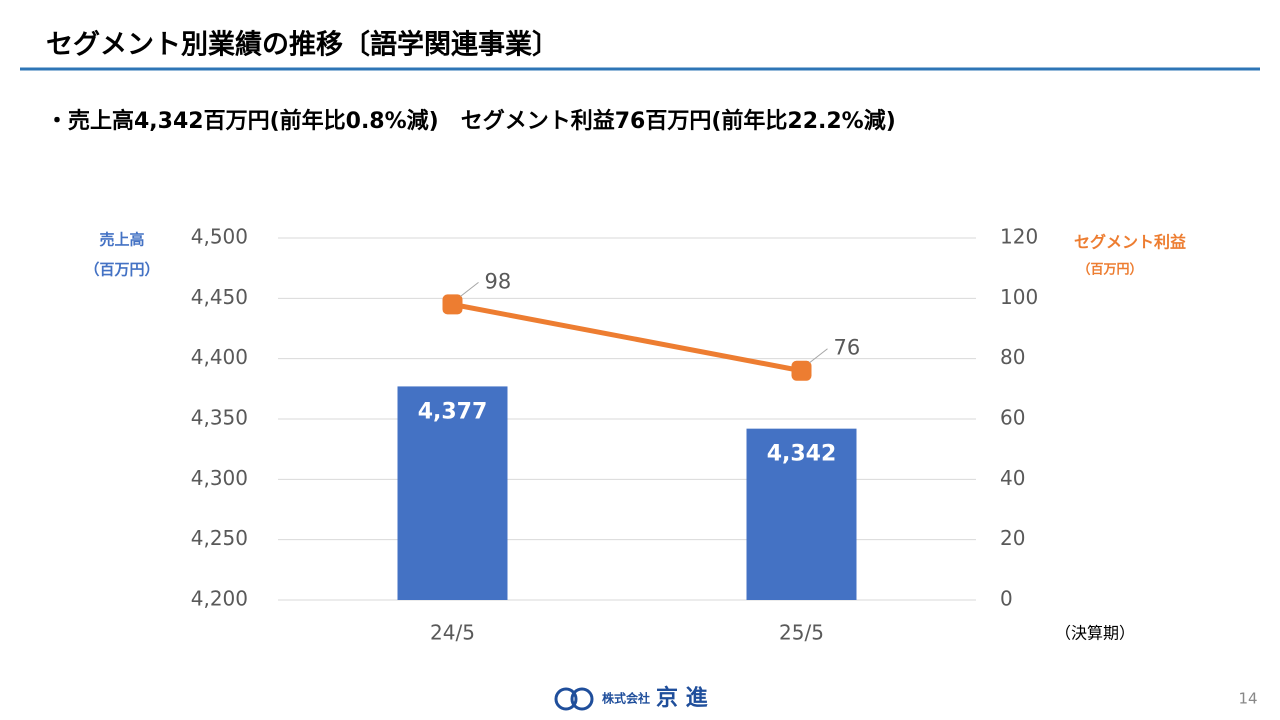 This screenshot has width=1280, height=720. Describe the element at coordinates (1012, 418) in the screenshot. I see `y2-tick-label: 60` at that location.